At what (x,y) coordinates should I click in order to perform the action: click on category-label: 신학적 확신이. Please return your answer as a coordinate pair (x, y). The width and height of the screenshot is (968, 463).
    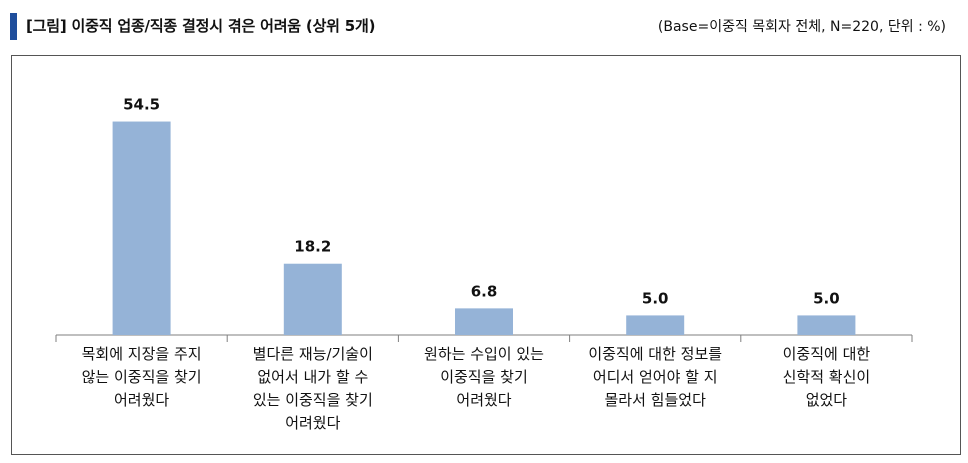
    Looking at the image, I should click on (827, 377).